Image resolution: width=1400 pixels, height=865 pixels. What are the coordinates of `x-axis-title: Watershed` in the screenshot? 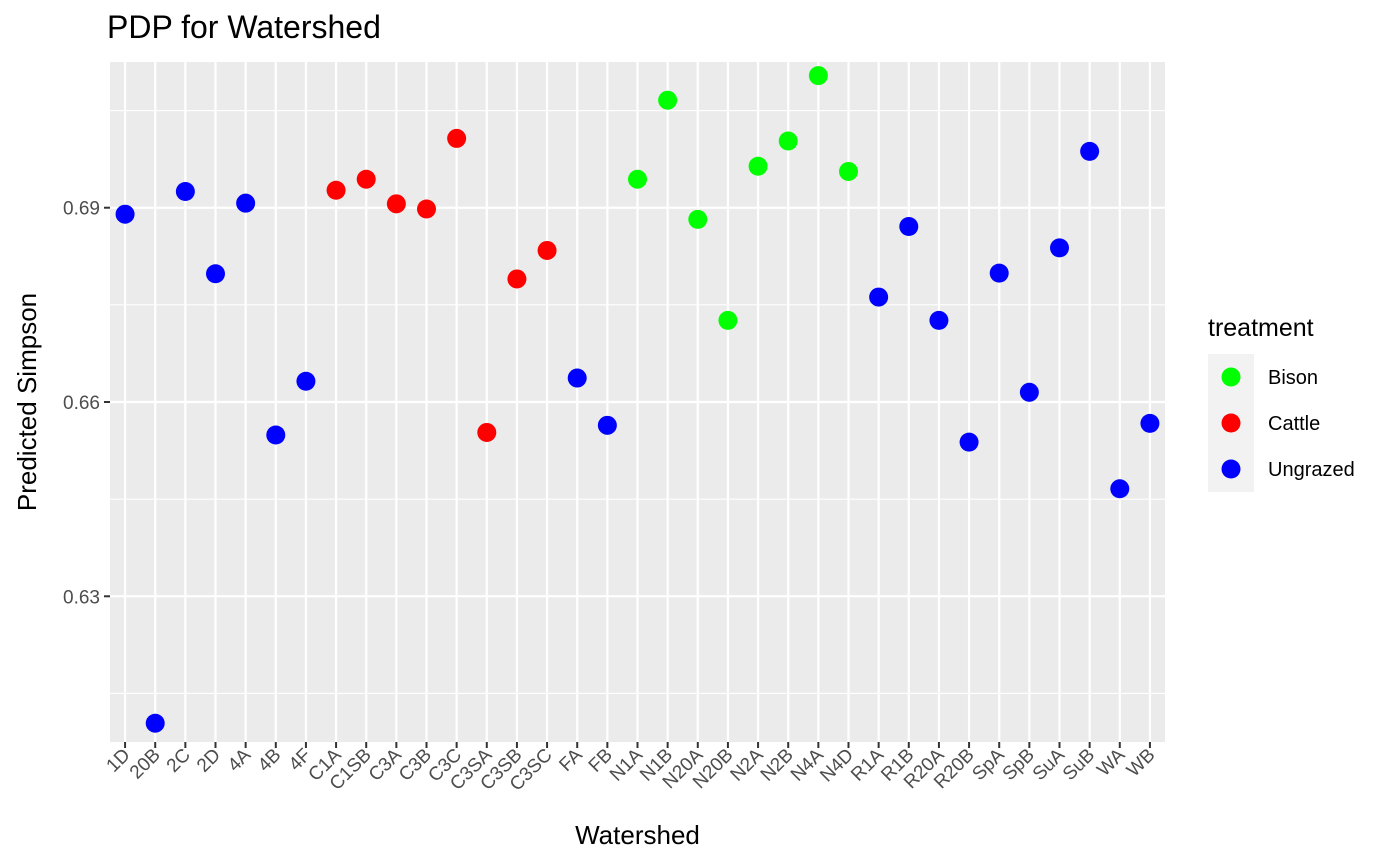 It's located at (637, 835).